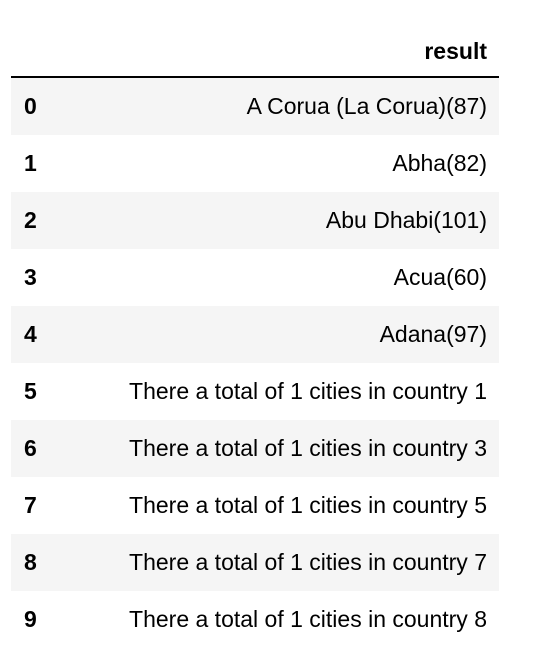 This screenshot has width=534, height=660. Describe the element at coordinates (279, 391) in the screenshot. I see `result-cell: There a total of 1 cities in country 1` at that location.